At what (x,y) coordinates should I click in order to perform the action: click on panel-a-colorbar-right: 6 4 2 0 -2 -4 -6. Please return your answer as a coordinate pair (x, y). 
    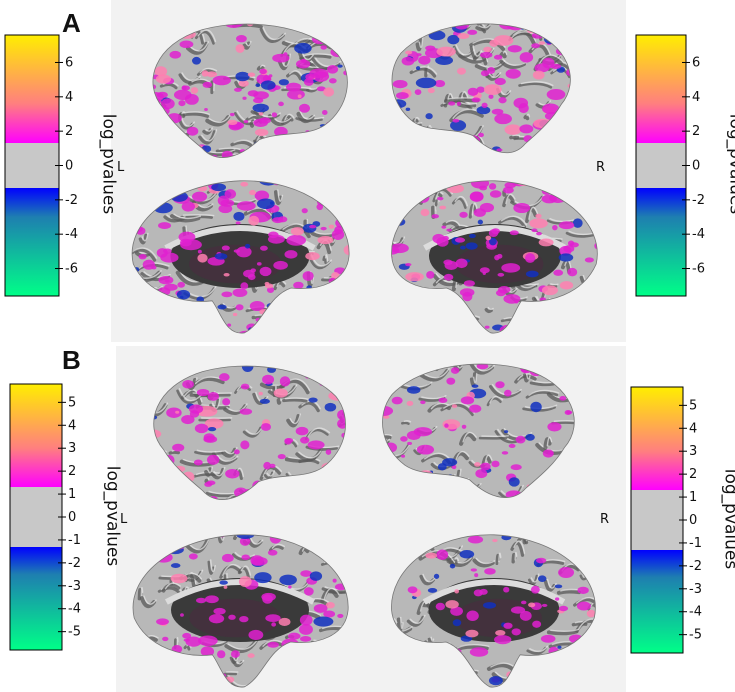
    Looking at the image, I should click on (670, 165).